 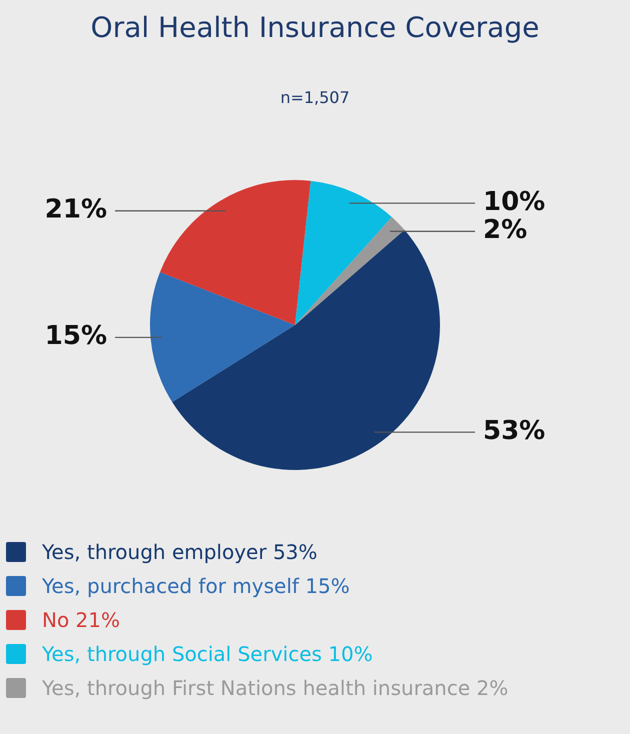 What do you see at coordinates (196, 586) in the screenshot?
I see `legend-label: Yes, purchaced for myself 15%` at bounding box center [196, 586].